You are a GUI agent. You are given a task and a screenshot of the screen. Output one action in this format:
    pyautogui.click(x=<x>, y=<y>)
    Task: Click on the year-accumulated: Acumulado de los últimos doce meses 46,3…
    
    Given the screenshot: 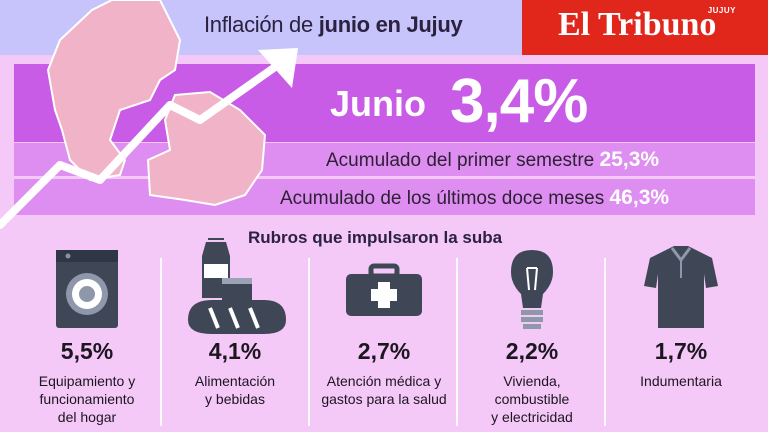 What is the action you would take?
    pyautogui.click(x=474, y=198)
    